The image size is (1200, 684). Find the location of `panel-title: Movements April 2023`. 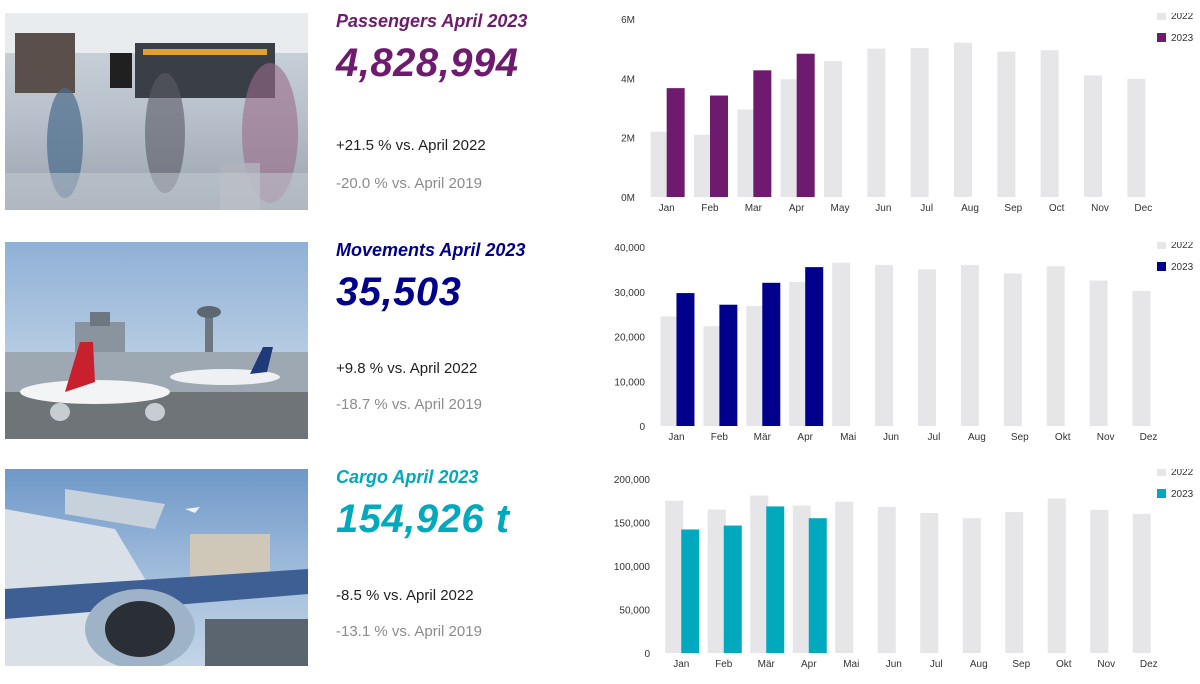

panel-title: Movements April 2023 is located at coordinates (431, 250).